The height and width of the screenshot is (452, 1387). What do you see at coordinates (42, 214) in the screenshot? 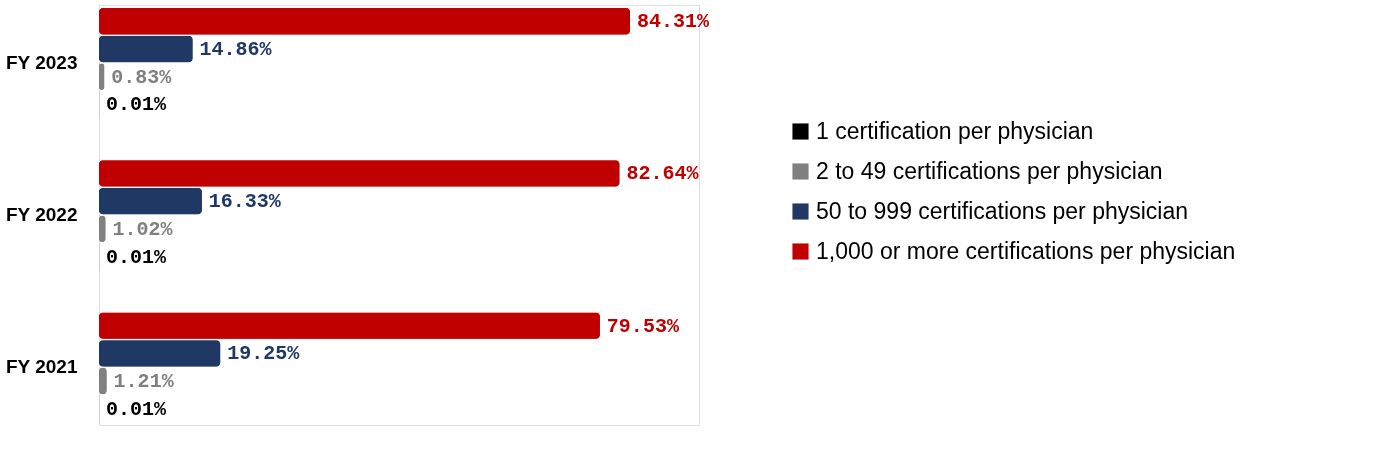
I see `y-tick-label: FY 2022` at bounding box center [42, 214].